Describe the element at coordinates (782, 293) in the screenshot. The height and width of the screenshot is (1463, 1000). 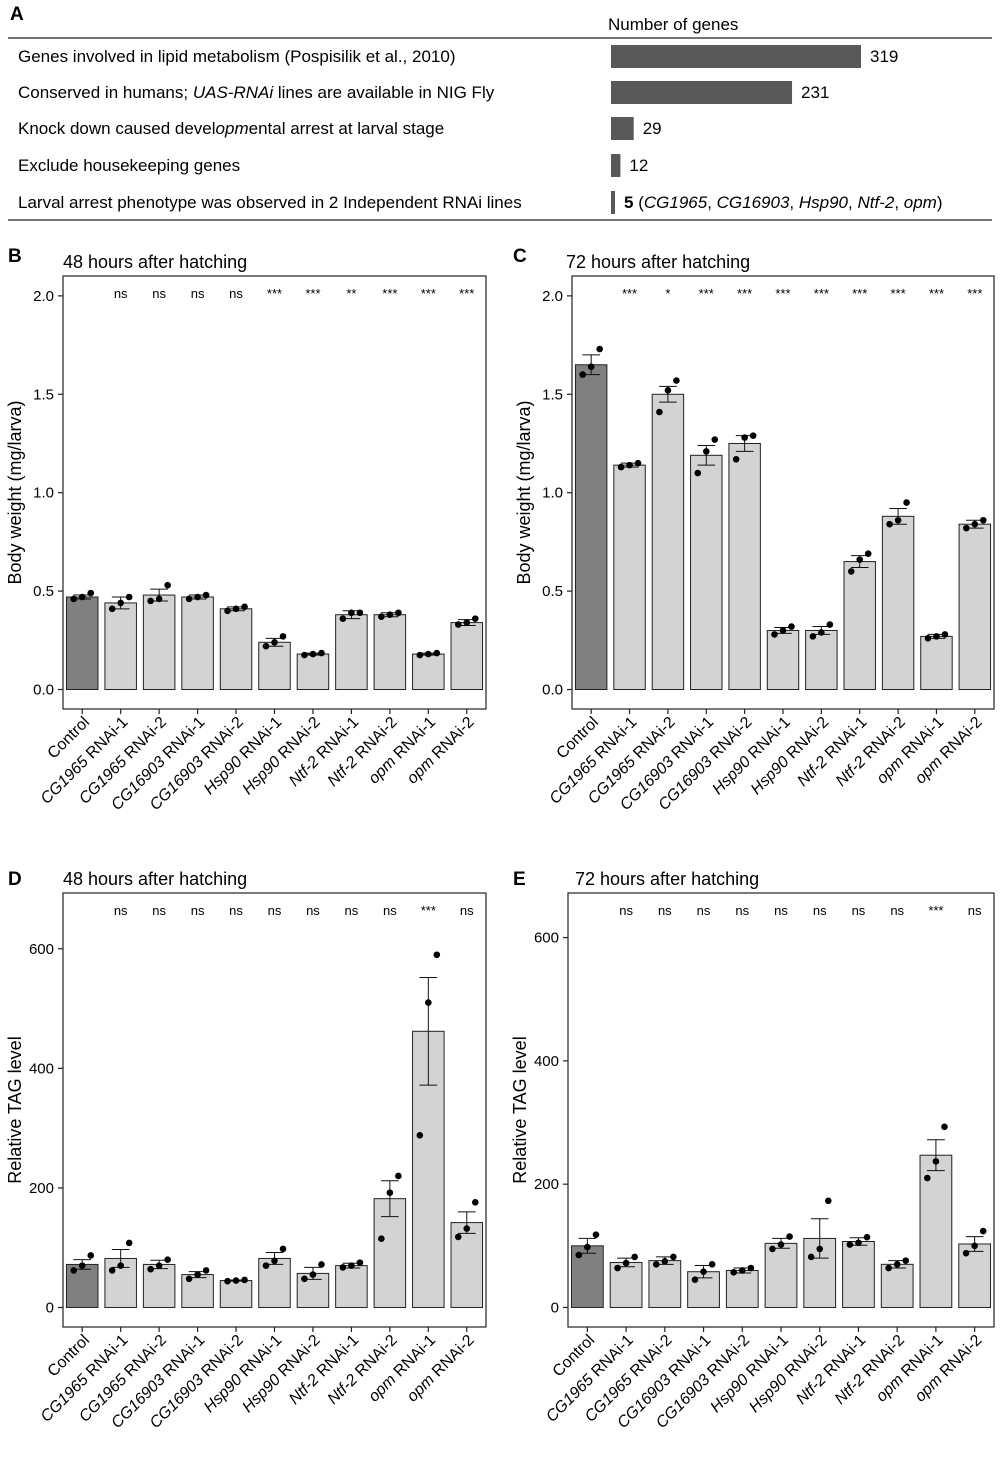
I see `panel-c-significance-hsp90-rnai-1: ***` at that location.